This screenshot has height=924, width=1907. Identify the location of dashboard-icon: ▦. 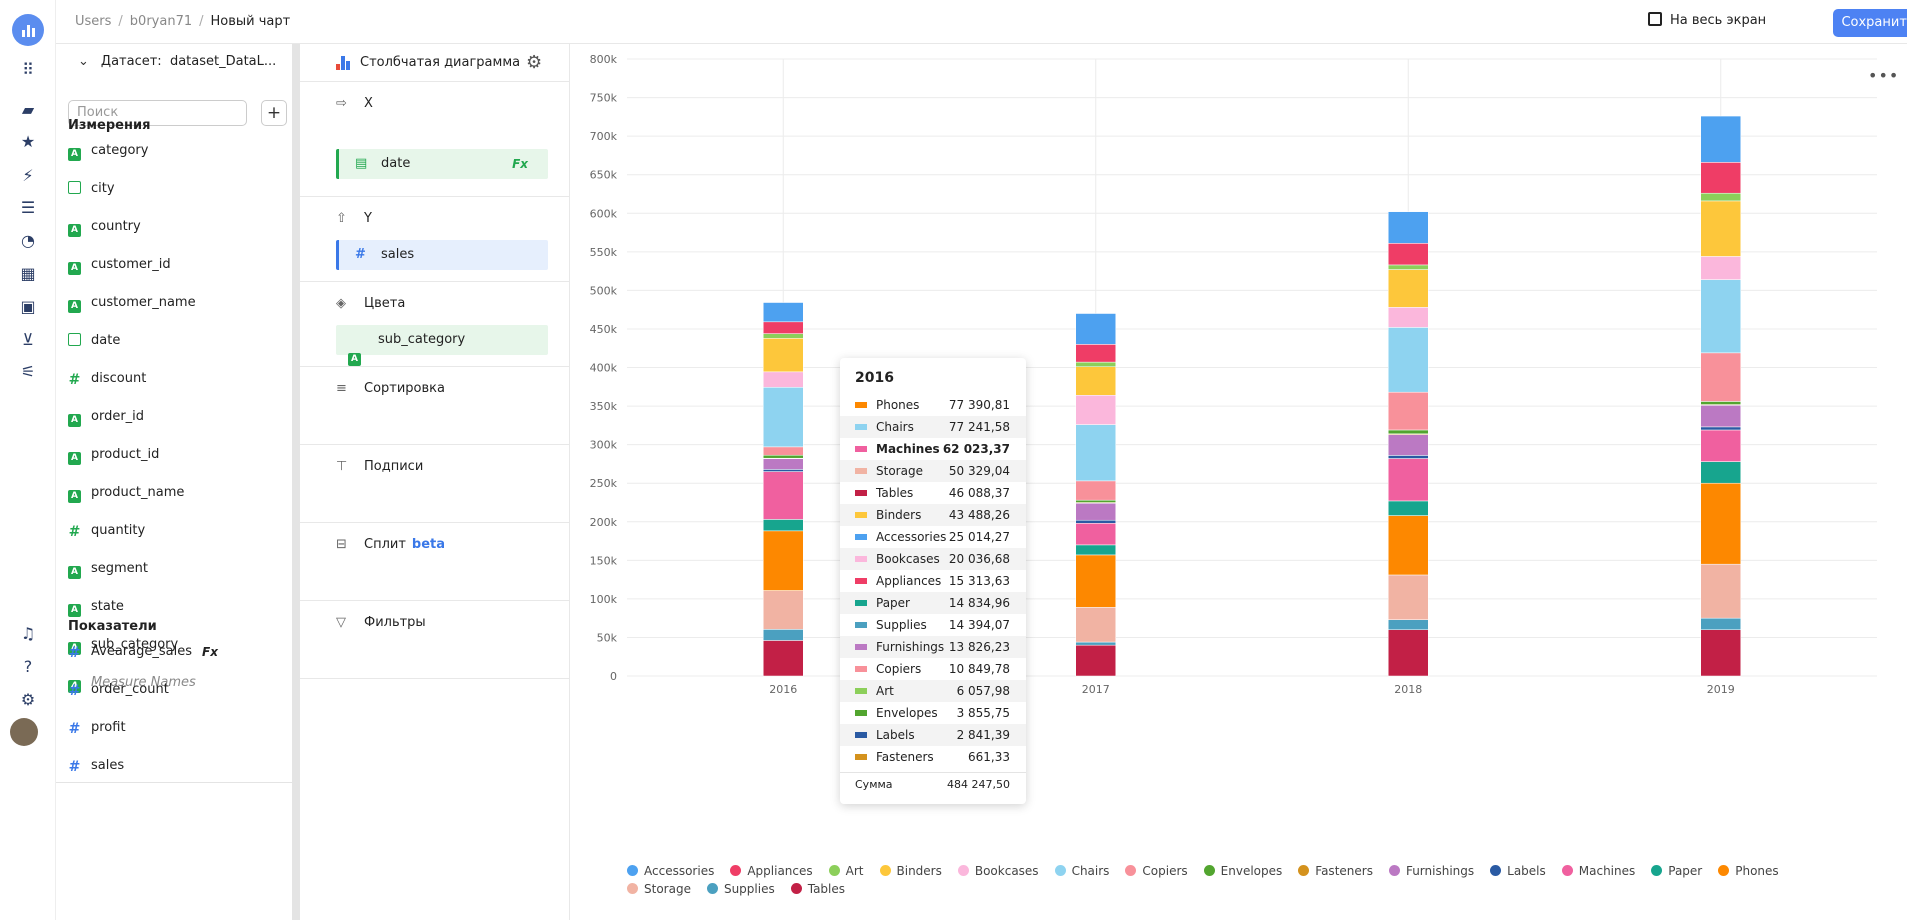
(28, 273).